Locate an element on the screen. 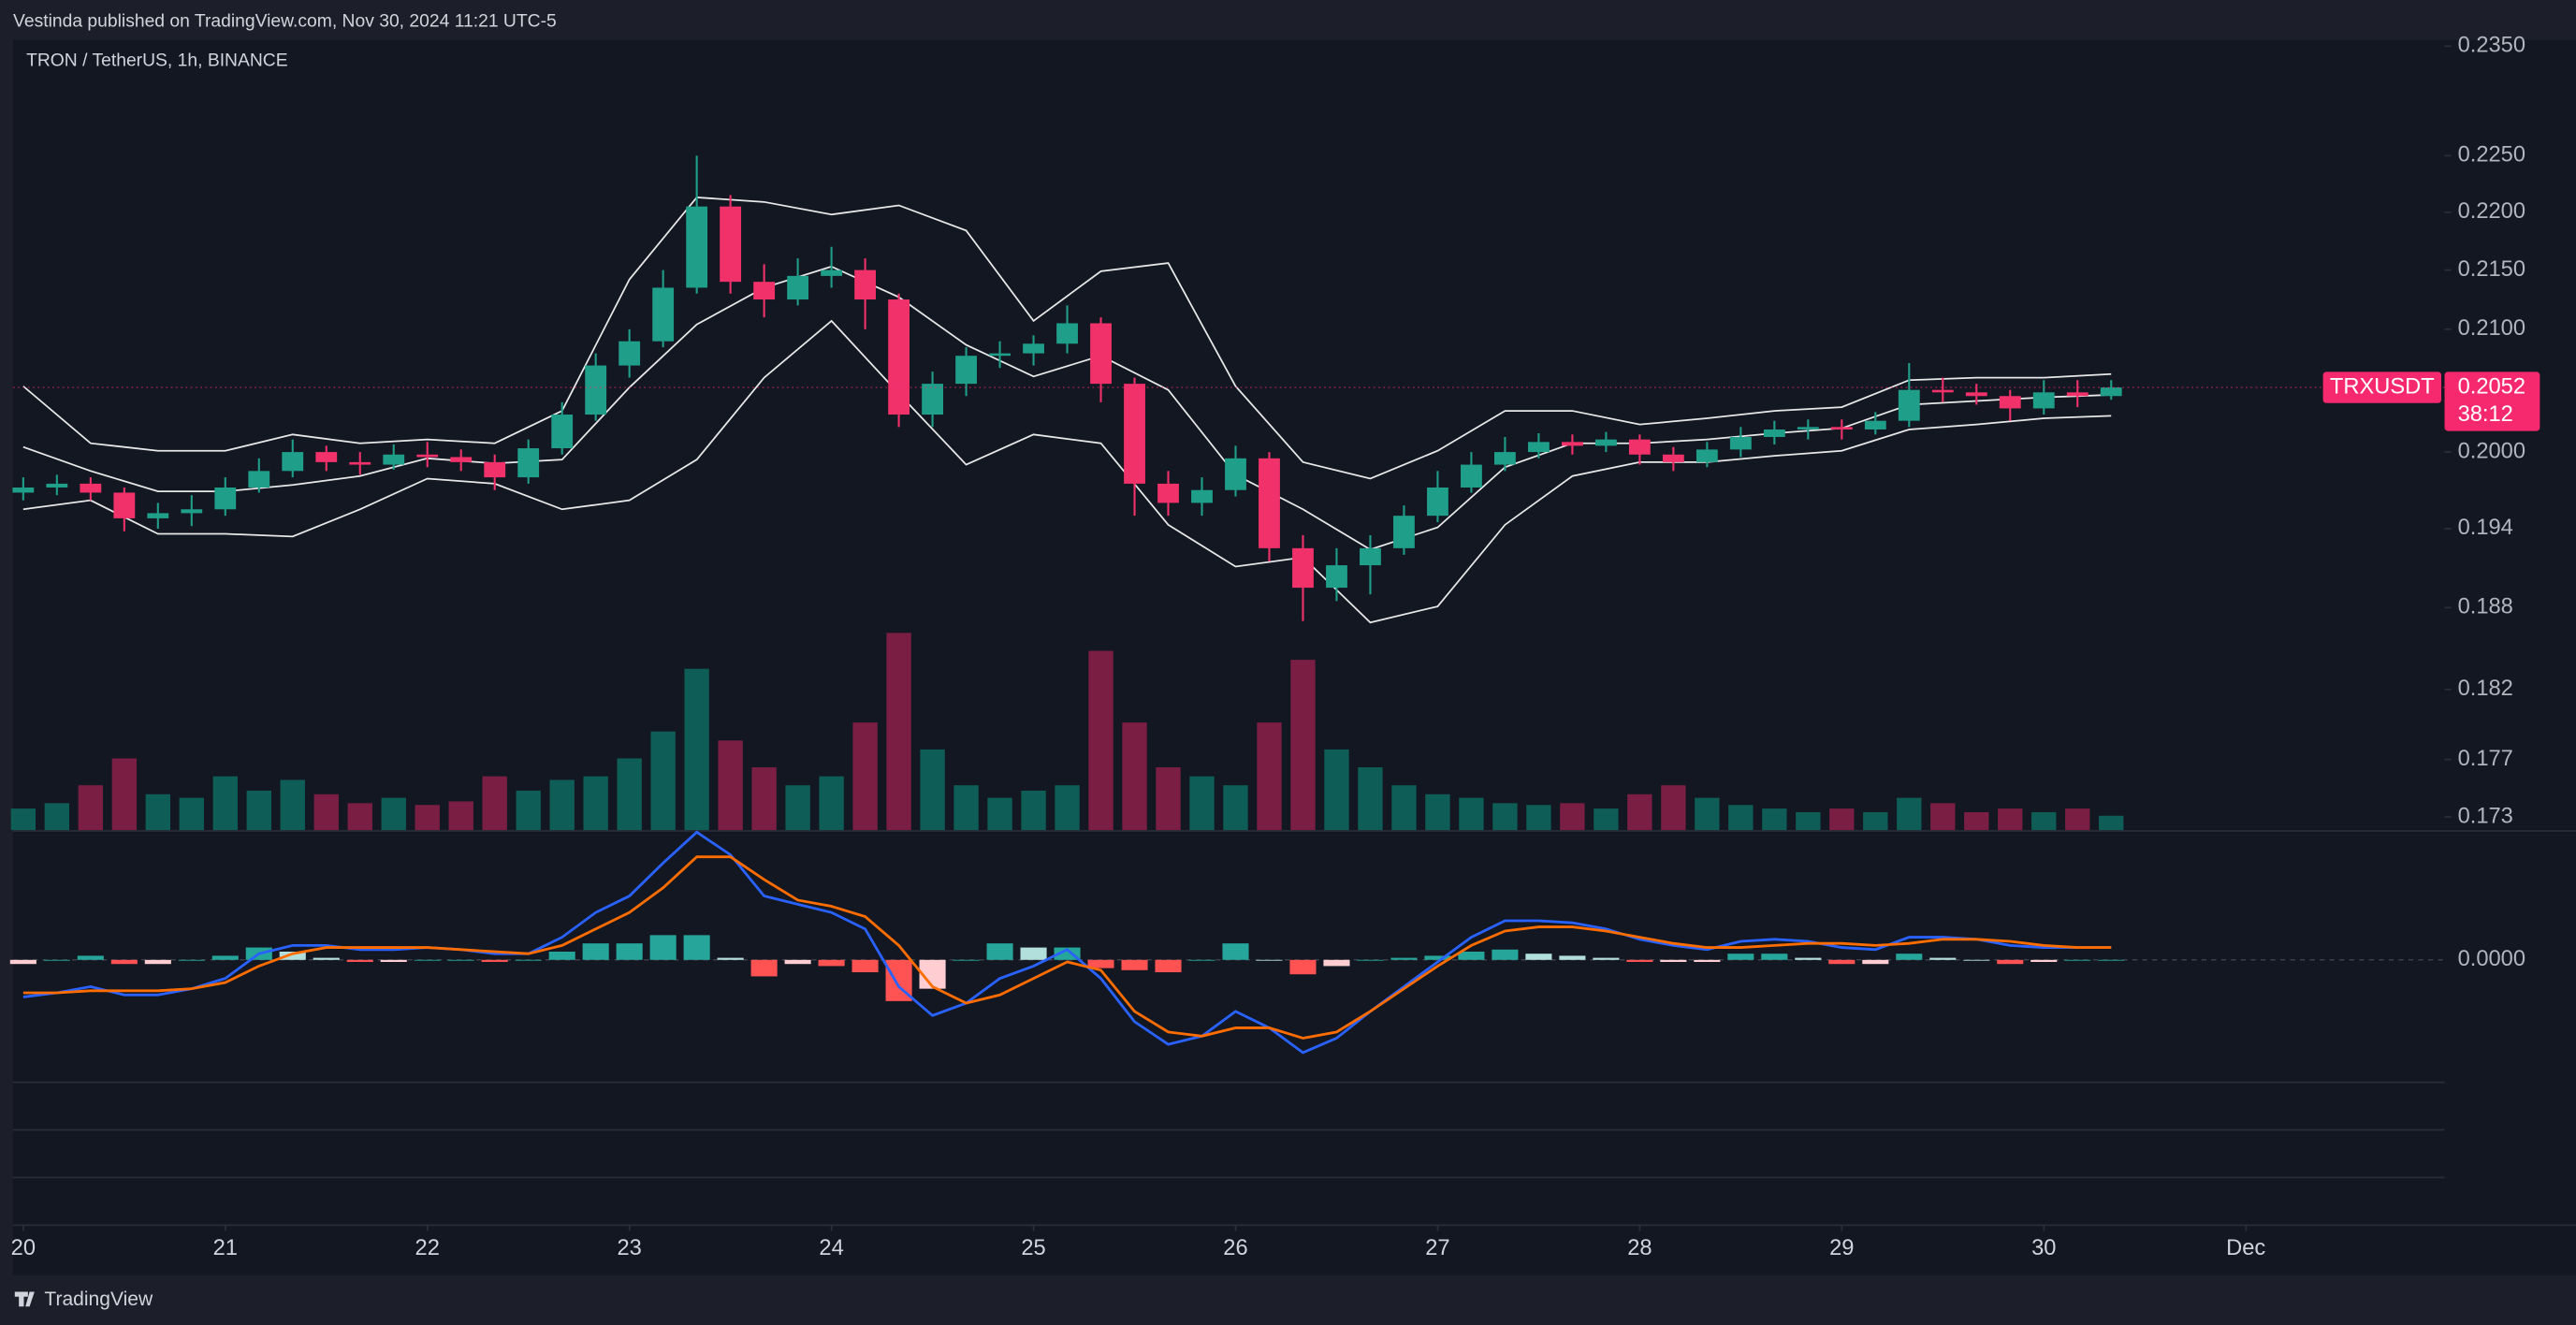  x-tick-label: Dec is located at coordinates (2245, 1248).